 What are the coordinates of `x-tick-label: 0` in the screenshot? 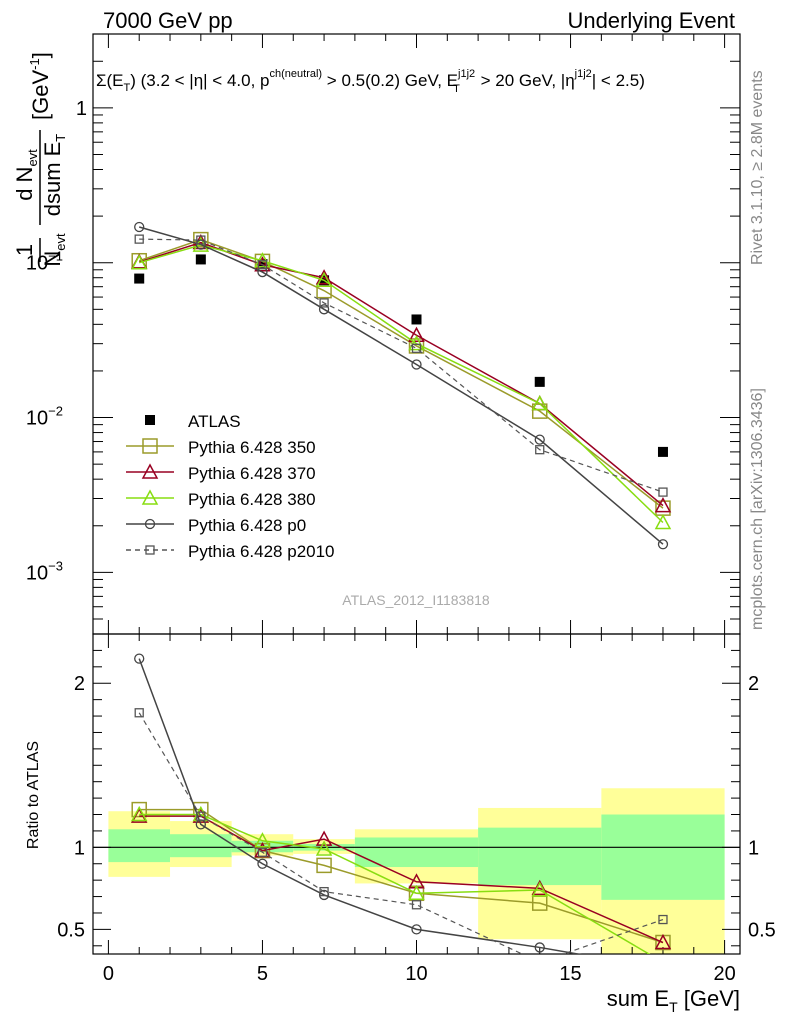 It's located at (108, 974).